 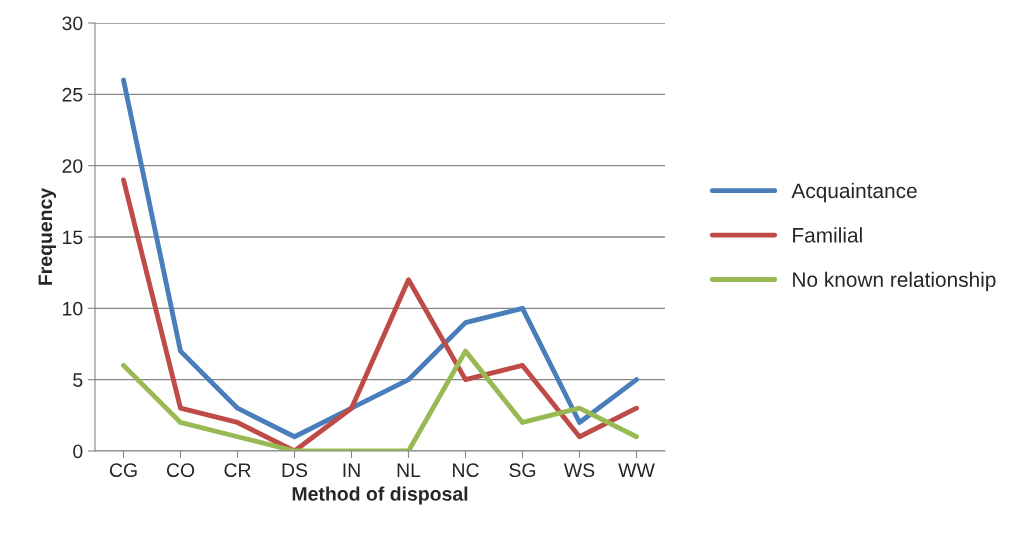 What do you see at coordinates (72, 166) in the screenshot?
I see `y-tick-label: 20` at bounding box center [72, 166].